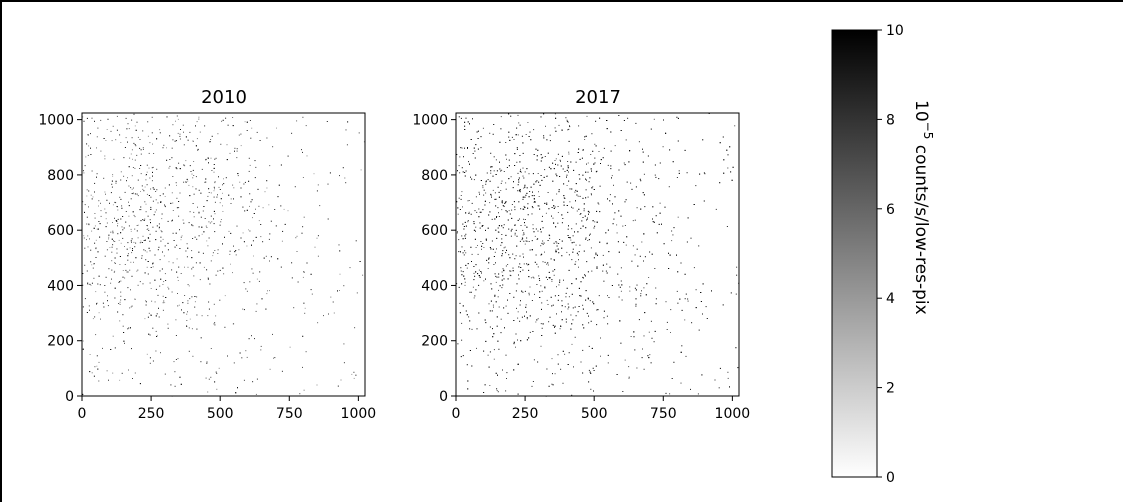  I want to click on colorbar-label-exponent: −5, so click(928, 131).